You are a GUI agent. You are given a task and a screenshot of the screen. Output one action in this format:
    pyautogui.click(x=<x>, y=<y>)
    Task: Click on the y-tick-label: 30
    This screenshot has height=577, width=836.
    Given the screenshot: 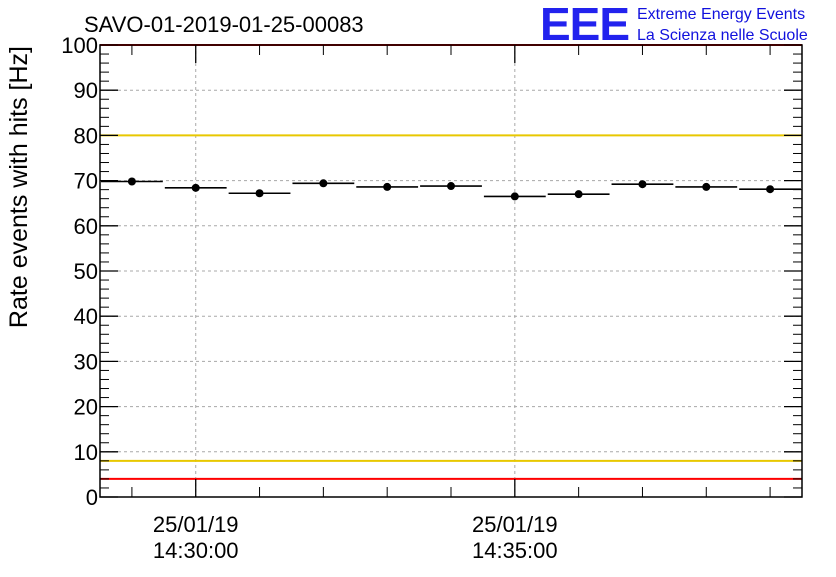 What is the action you would take?
    pyautogui.click(x=86, y=361)
    